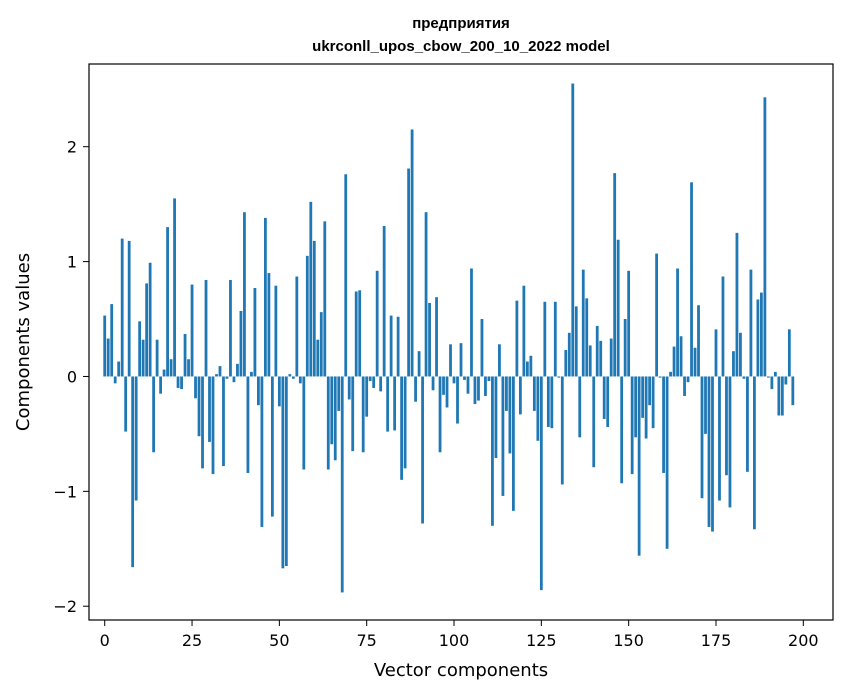 Image resolution: width=847 pixels, height=696 pixels. Describe the element at coordinates (541, 640) in the screenshot. I see `x-tick-label: 125` at that location.